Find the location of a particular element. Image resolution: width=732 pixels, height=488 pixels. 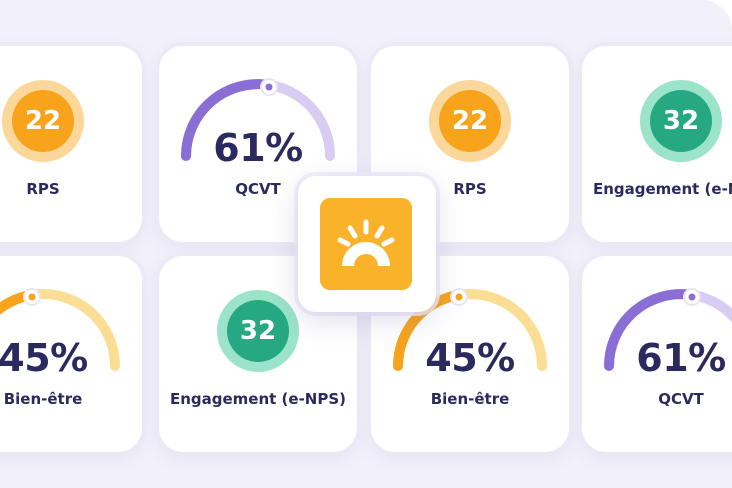

app-logo-card is located at coordinates (367, 244).